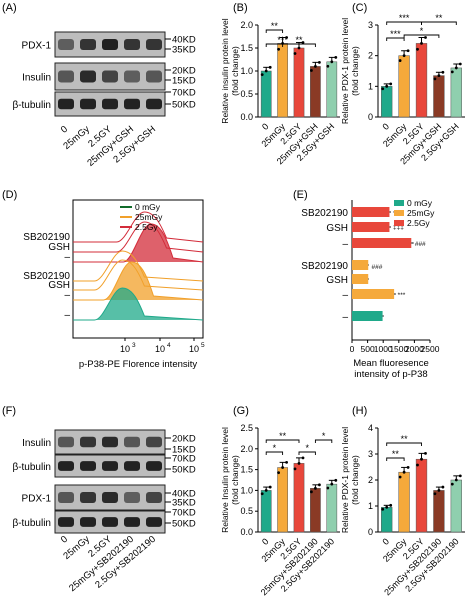 Image resolution: width=473 pixels, height=600 pixels. I want to click on y-tick-label: 2, so click(370, 56).